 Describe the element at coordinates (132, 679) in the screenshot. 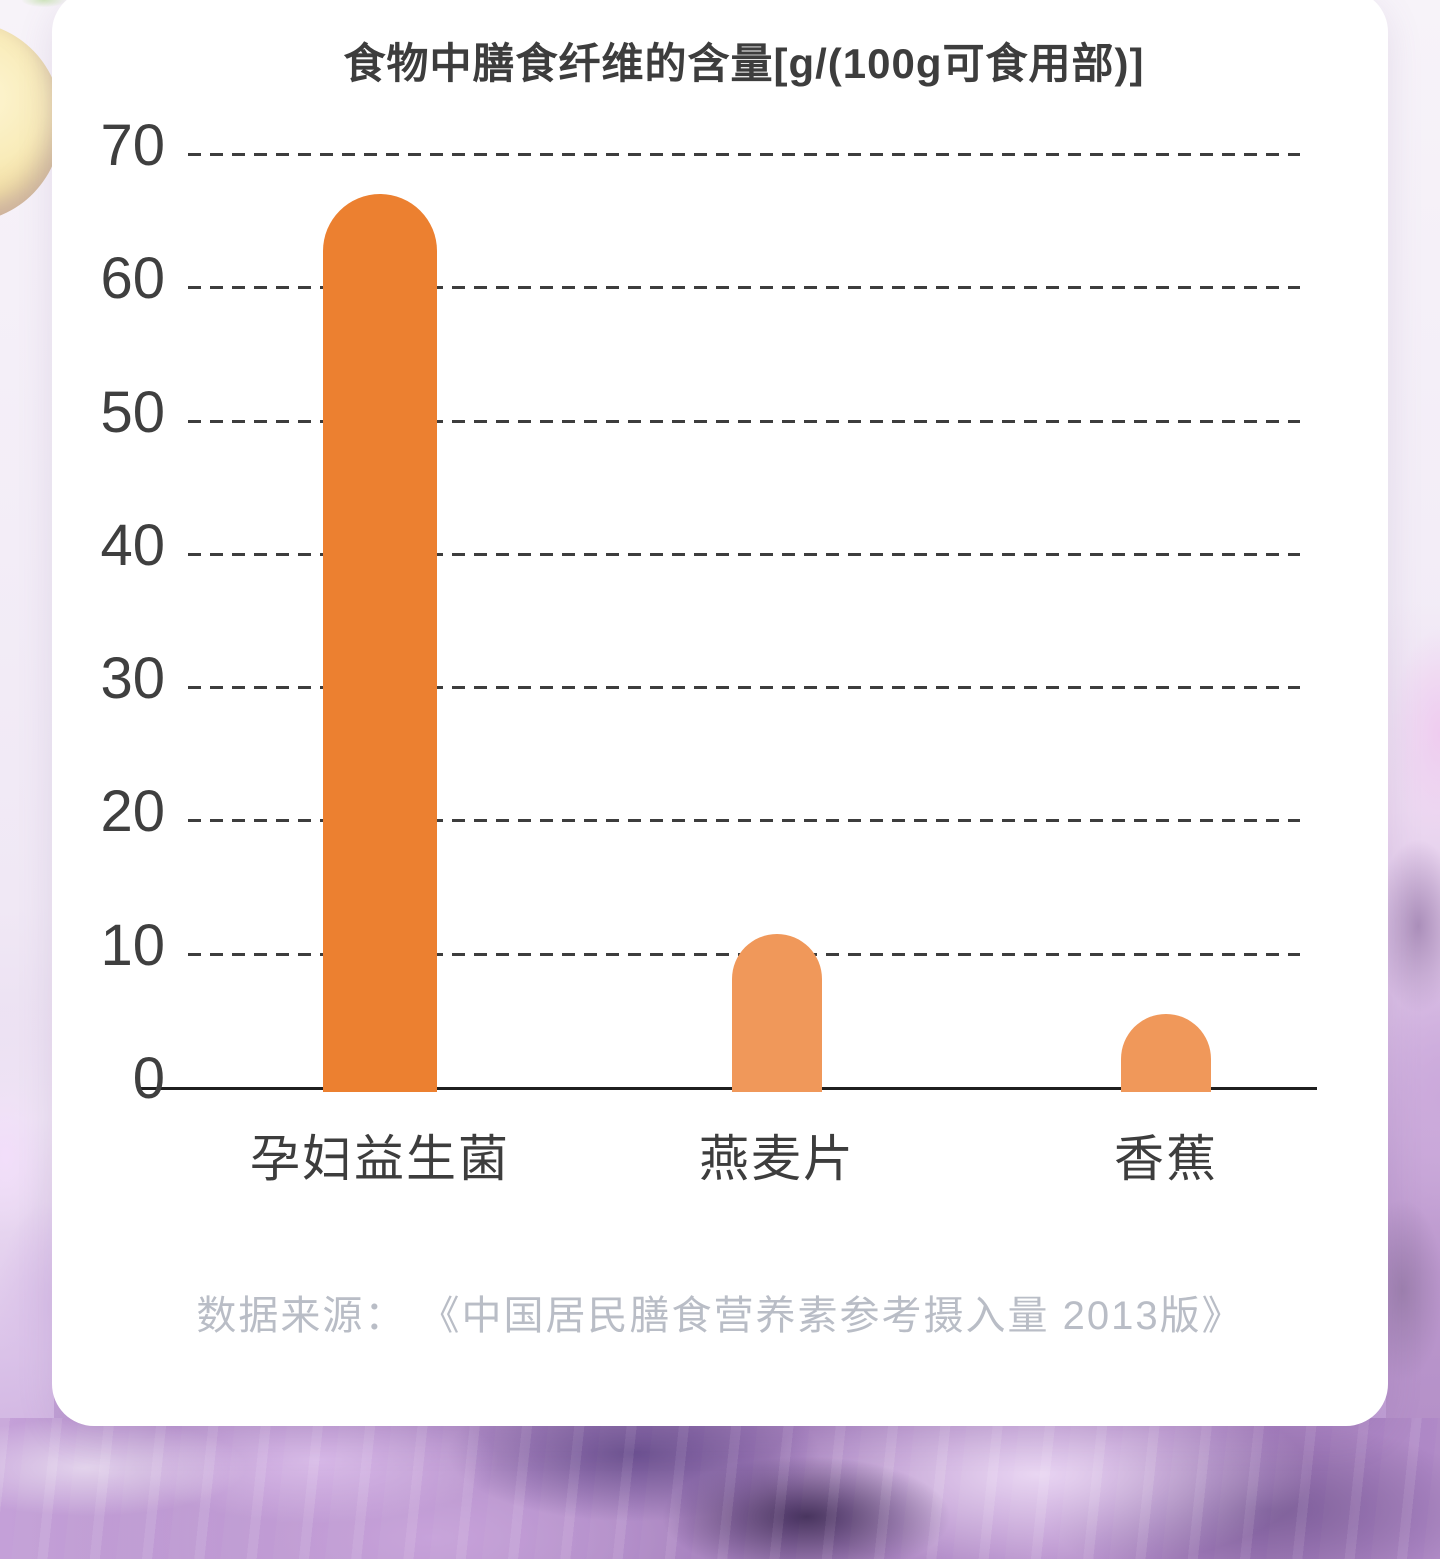

I see `y-tick-label-30: 30` at that location.